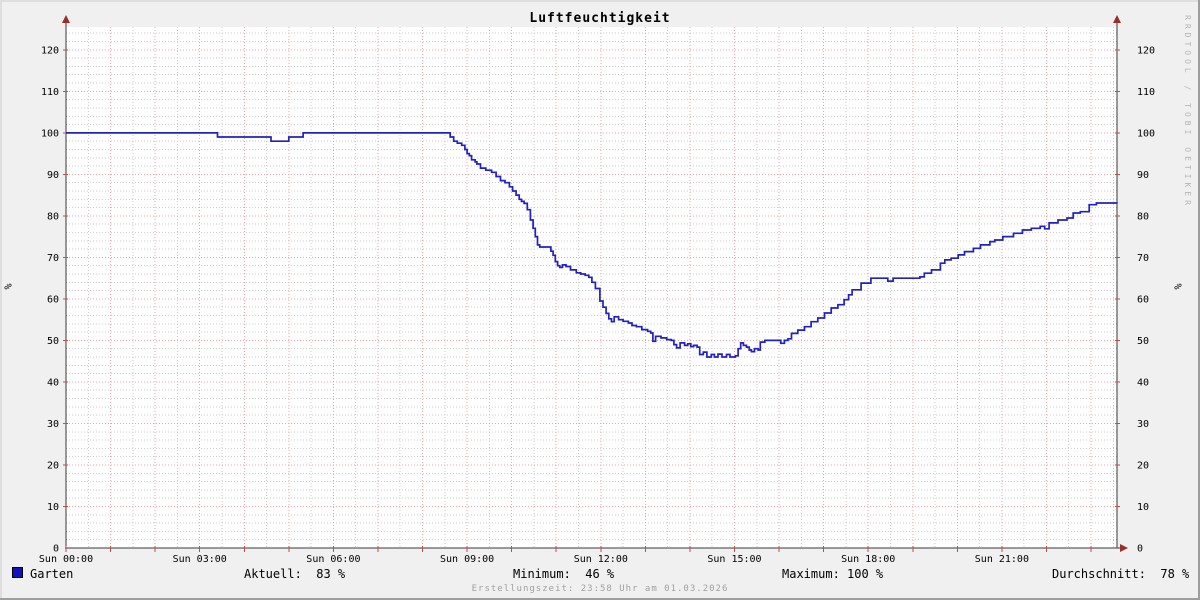 The height and width of the screenshot is (600, 1200). Describe the element at coordinates (564, 574) in the screenshot. I see `legend-stat-minimum: Minimum: 46 %` at that location.